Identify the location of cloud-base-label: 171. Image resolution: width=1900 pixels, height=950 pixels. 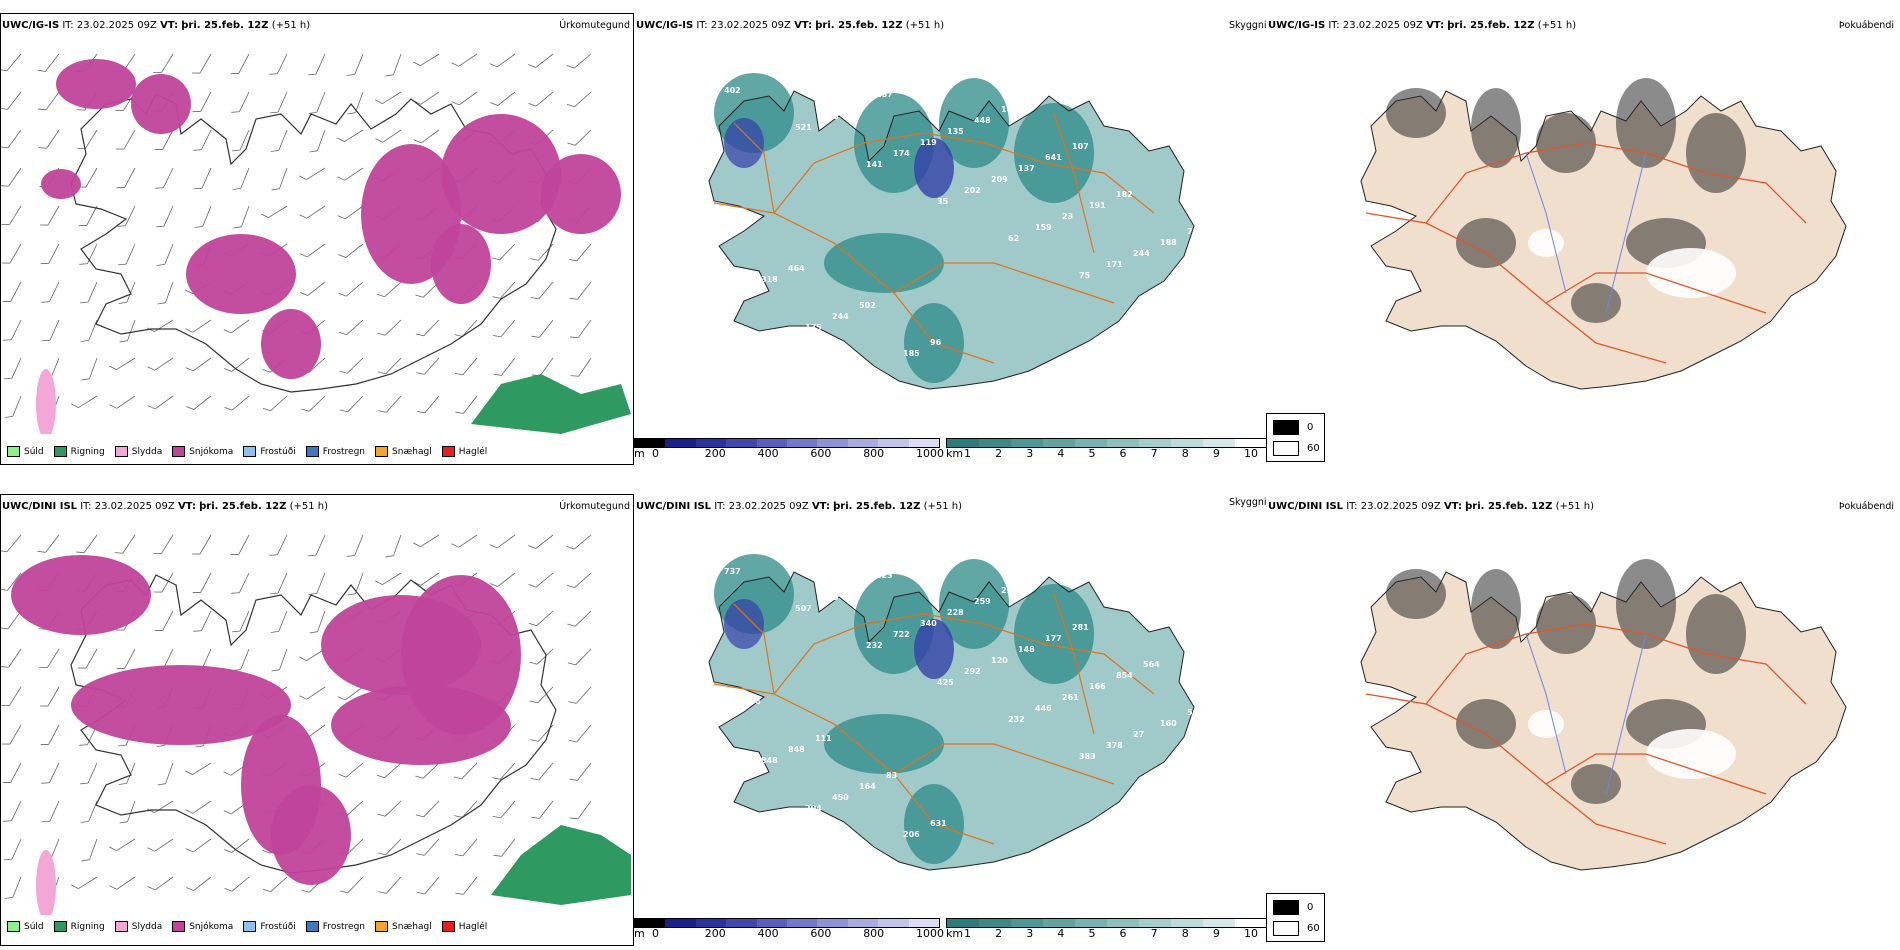
(1114, 264).